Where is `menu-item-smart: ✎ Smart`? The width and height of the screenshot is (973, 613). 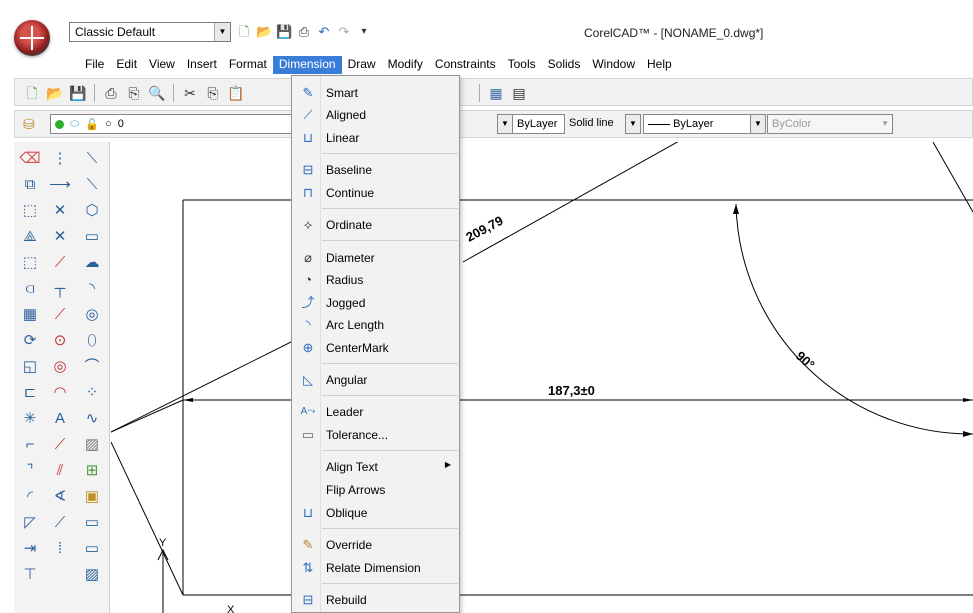 menu-item-smart: ✎ Smart is located at coordinates (375, 93).